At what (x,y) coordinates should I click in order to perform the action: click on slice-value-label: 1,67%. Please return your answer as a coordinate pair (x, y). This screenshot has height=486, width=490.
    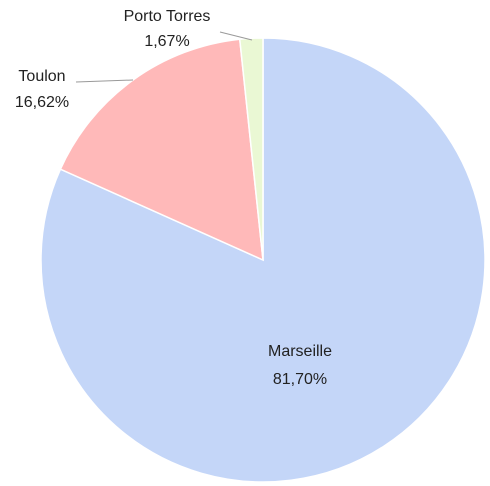
    Looking at the image, I should click on (166, 41).